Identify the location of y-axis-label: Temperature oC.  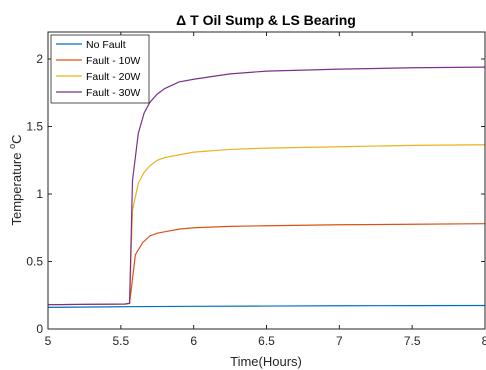
(15, 180).